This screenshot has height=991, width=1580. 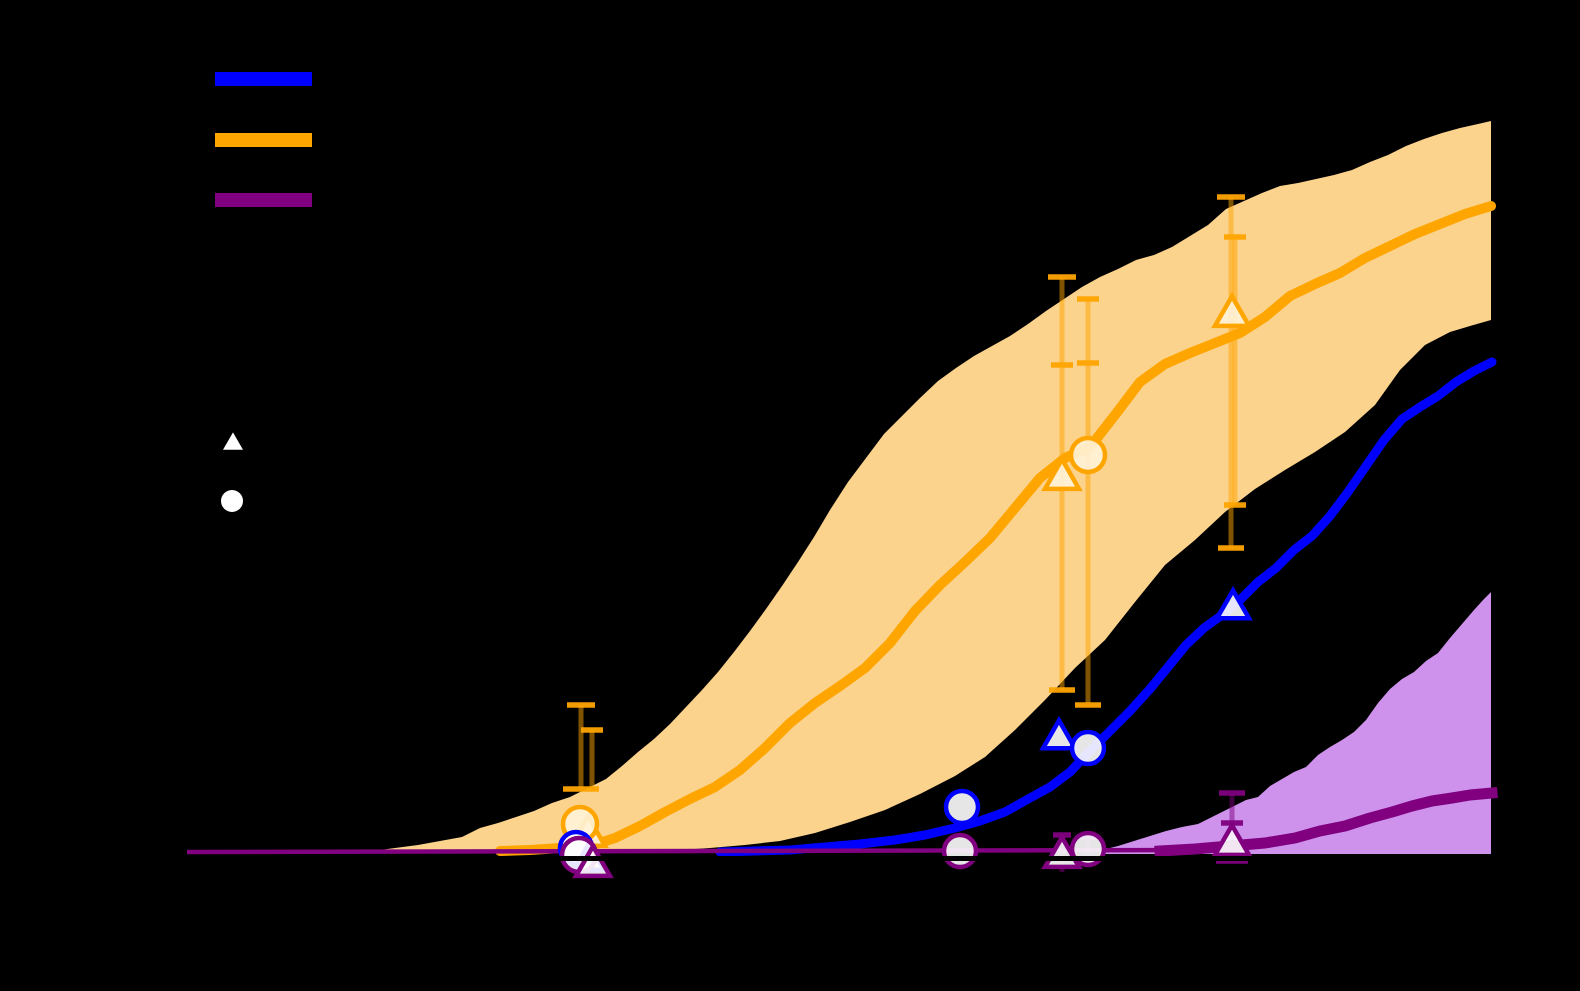 I want to click on x-axis-spine, so click(x=841, y=858).